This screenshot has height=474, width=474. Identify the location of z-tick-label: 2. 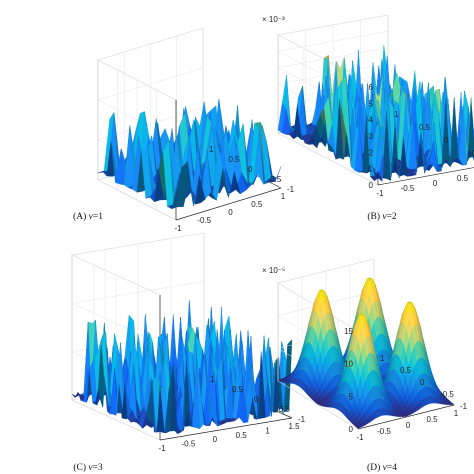
(371, 152).